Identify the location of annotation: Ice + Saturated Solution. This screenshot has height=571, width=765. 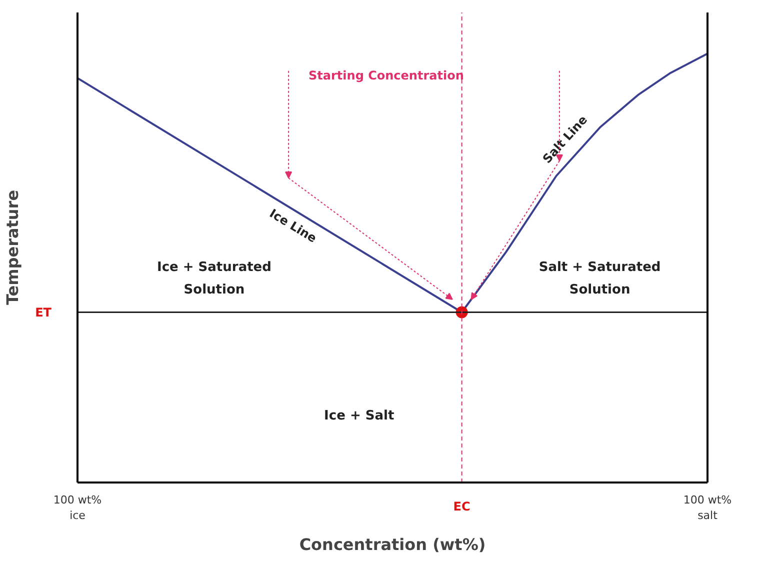
(214, 279).